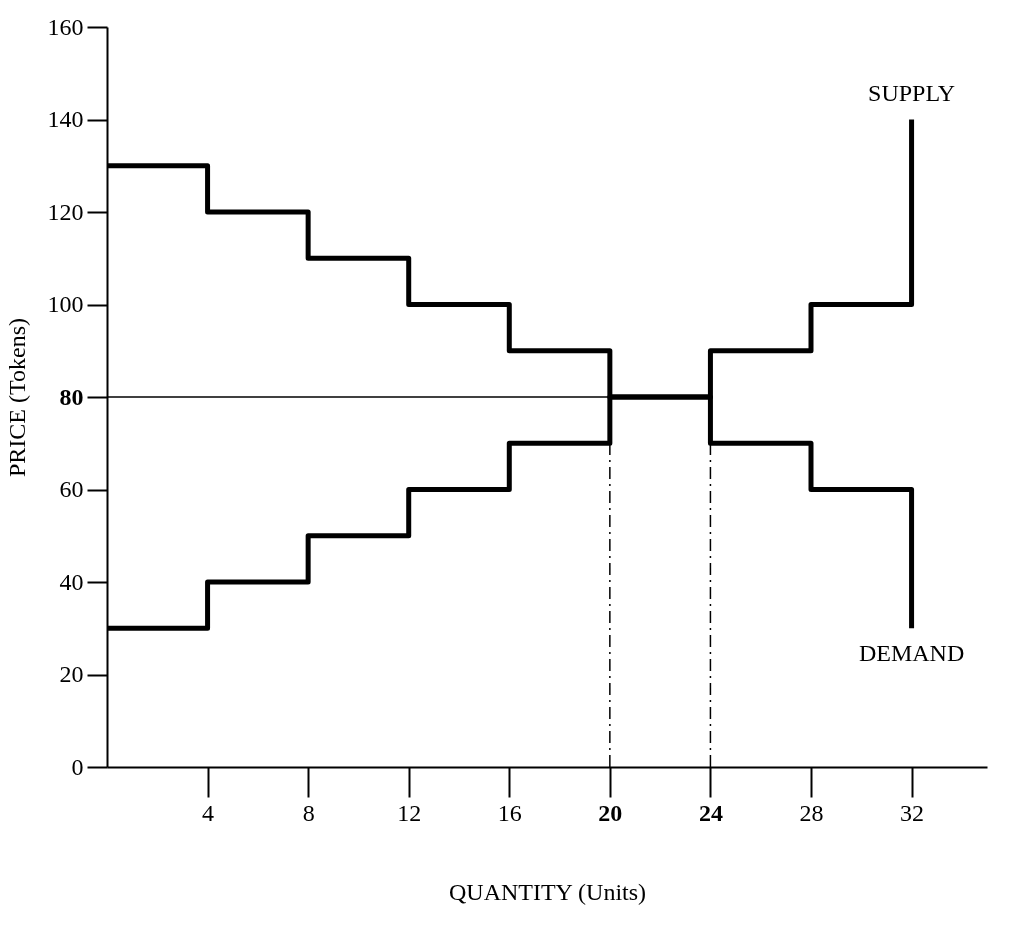 This screenshot has width=1023, height=932. What do you see at coordinates (912, 812) in the screenshot?
I see `x-tick-label: 32` at bounding box center [912, 812].